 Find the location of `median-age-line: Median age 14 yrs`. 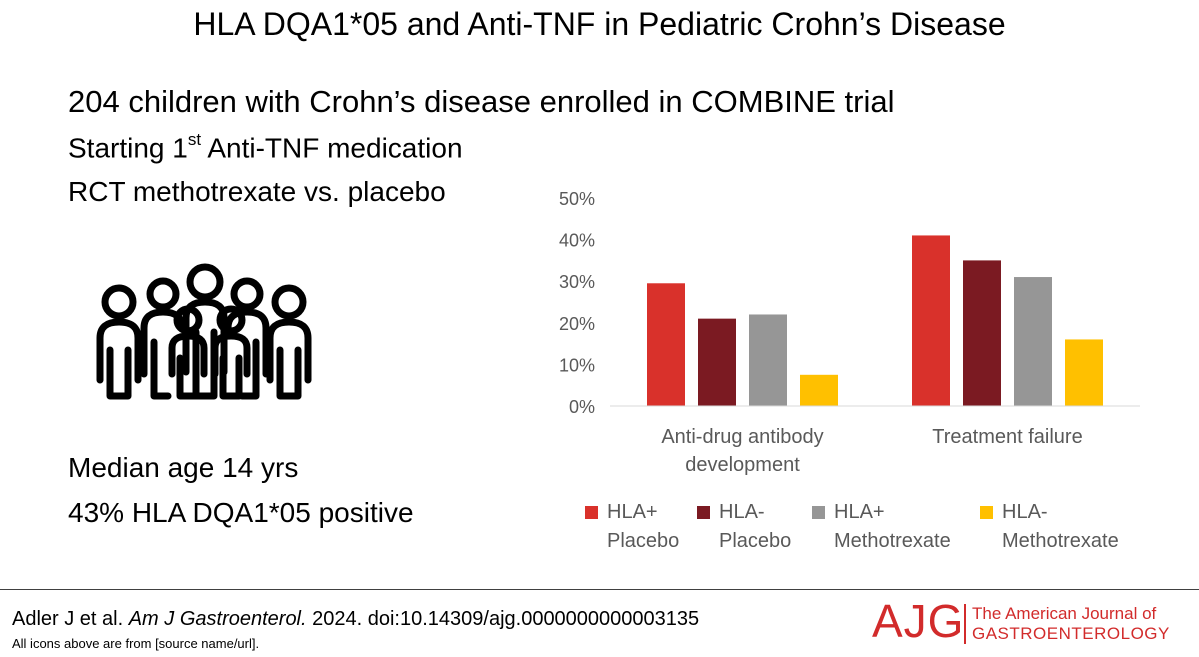

median-age-line: Median age 14 yrs is located at coordinates (183, 467).